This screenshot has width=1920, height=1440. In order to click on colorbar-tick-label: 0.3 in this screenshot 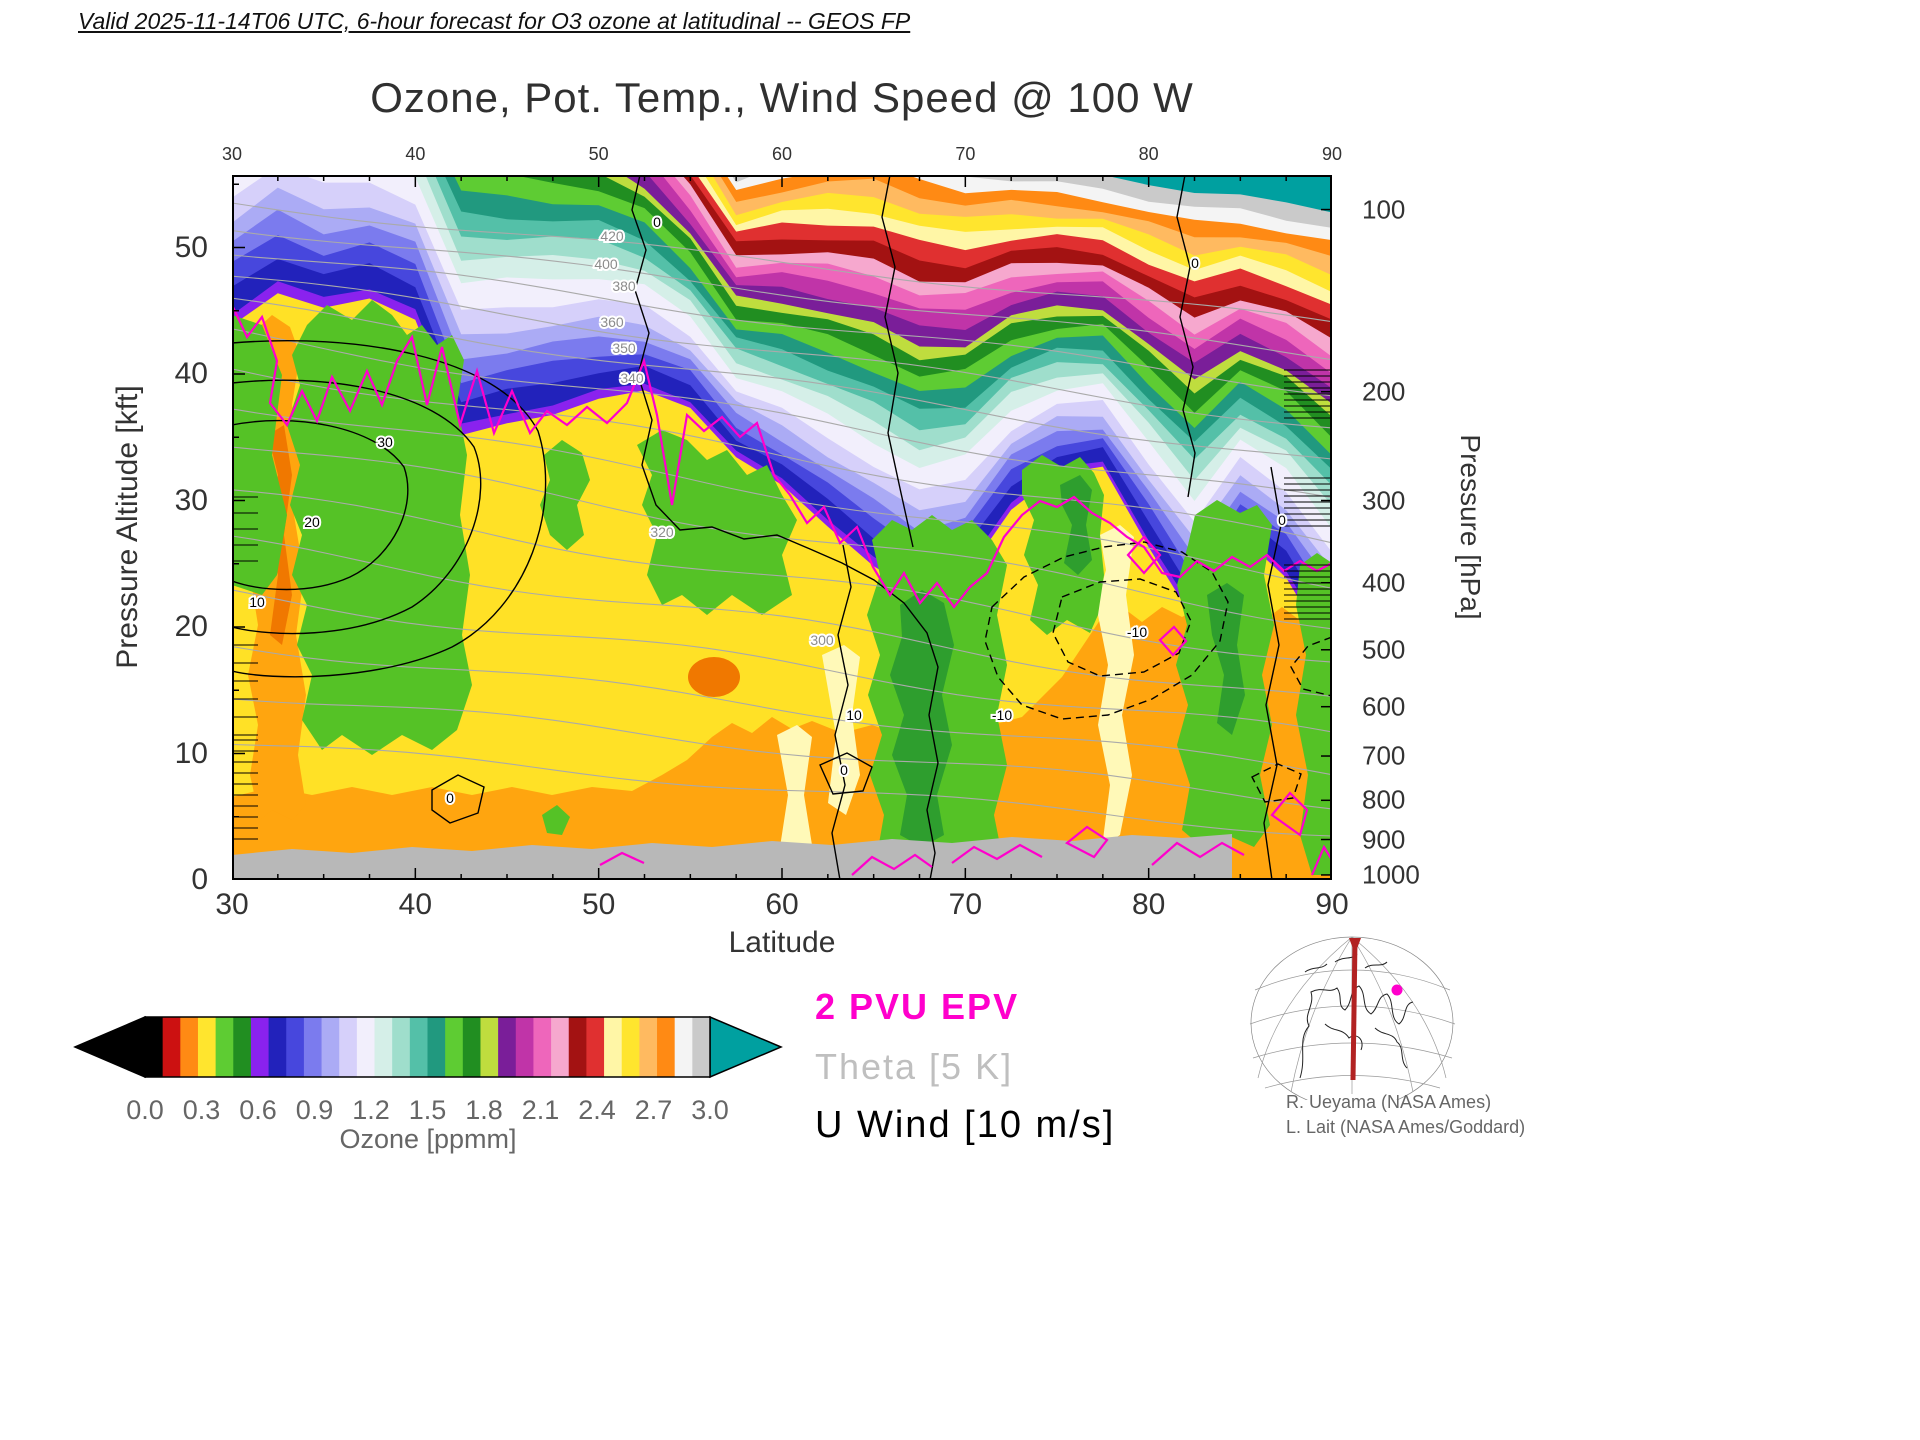, I will do `click(201, 1110)`.